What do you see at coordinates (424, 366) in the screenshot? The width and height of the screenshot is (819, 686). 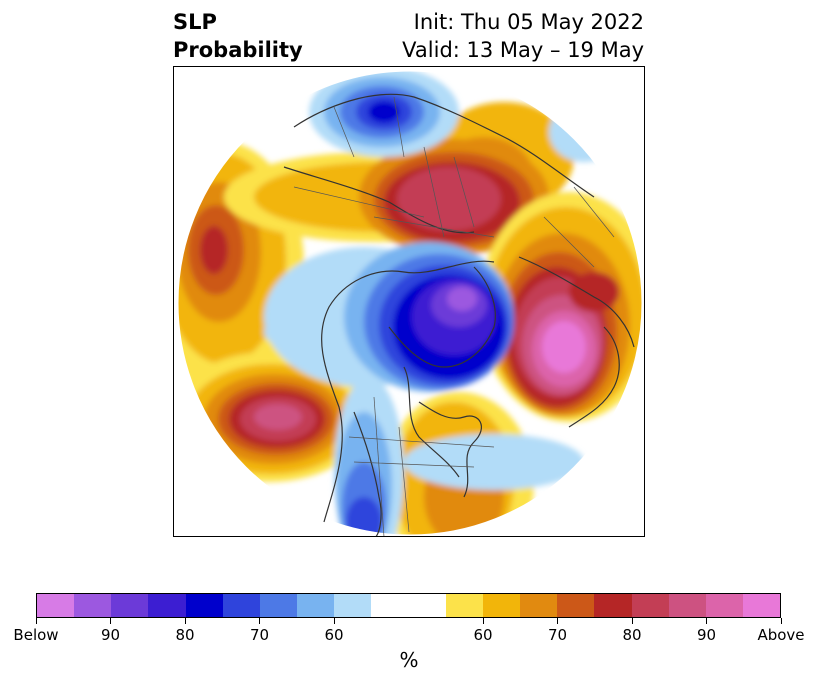 I see `anomaly-arctic-low` at bounding box center [424, 366].